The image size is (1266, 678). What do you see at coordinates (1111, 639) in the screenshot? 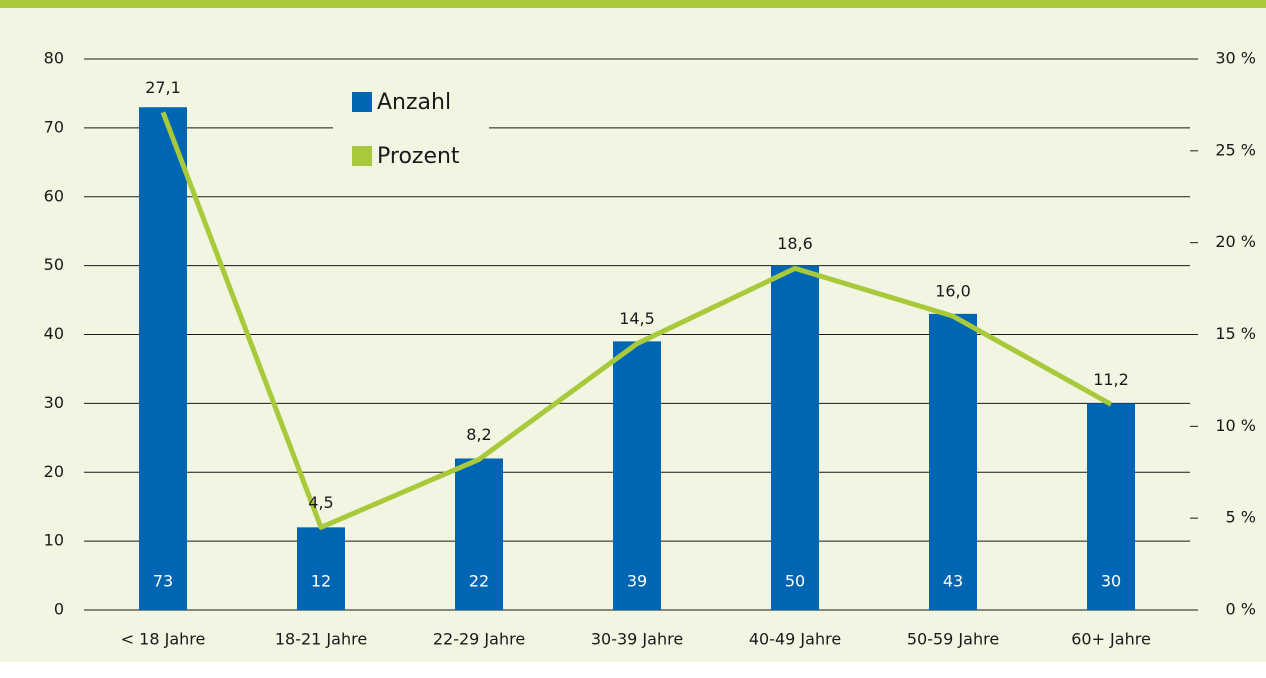
I see `x-tick-label: 60+ Jahre` at bounding box center [1111, 639].